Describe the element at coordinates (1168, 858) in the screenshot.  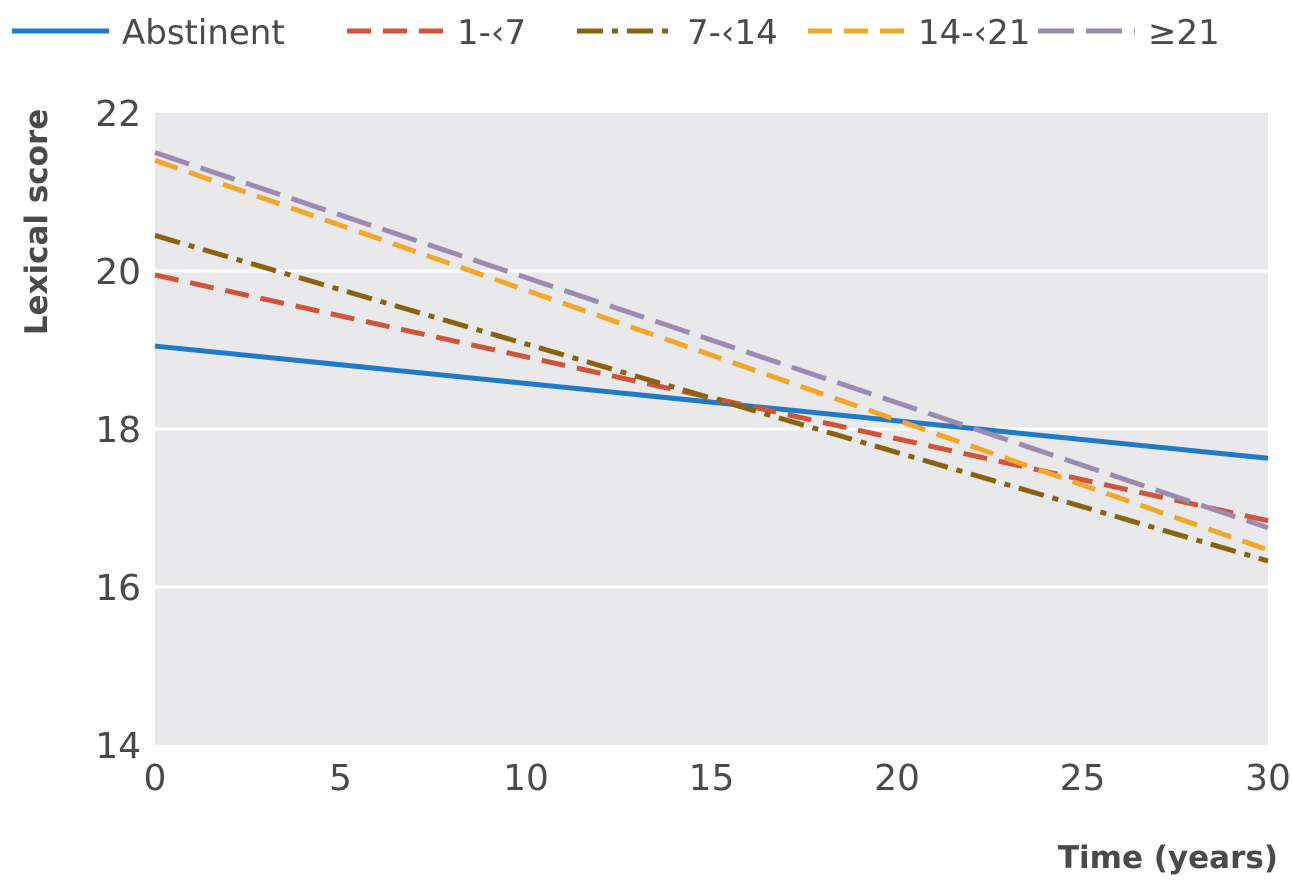
I see `x-axis-title: Time (years)` at that location.